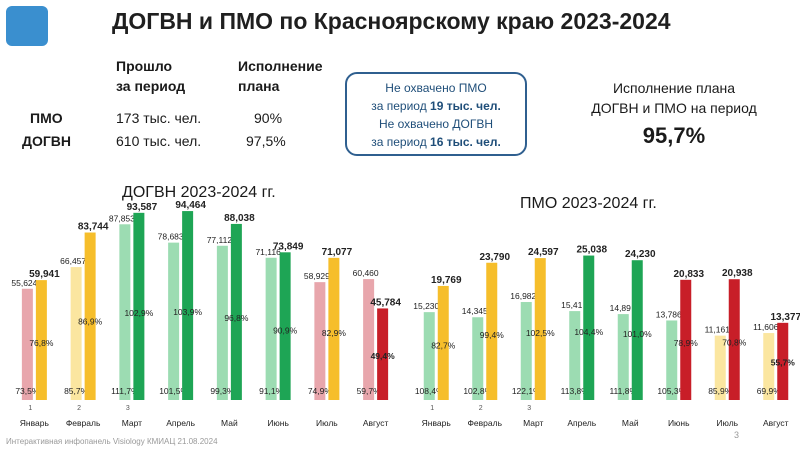 The height and width of the screenshot is (449, 800). What do you see at coordinates (543, 252) in the screenshot?
I see `value-label-pmo-2024-3: 24,597` at bounding box center [543, 252].